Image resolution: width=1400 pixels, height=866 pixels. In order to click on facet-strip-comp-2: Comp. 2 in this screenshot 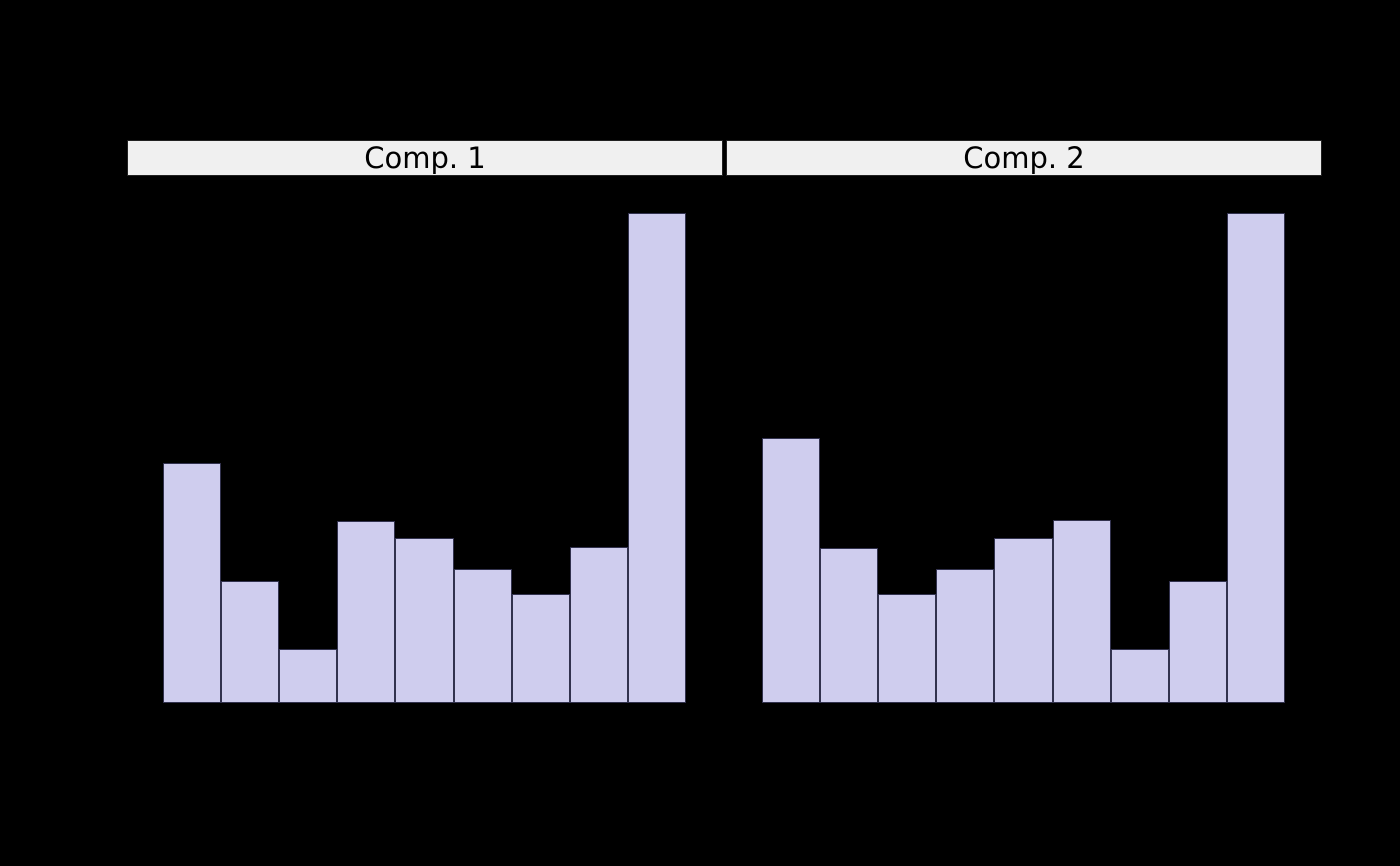, I will do `click(1024, 158)`.